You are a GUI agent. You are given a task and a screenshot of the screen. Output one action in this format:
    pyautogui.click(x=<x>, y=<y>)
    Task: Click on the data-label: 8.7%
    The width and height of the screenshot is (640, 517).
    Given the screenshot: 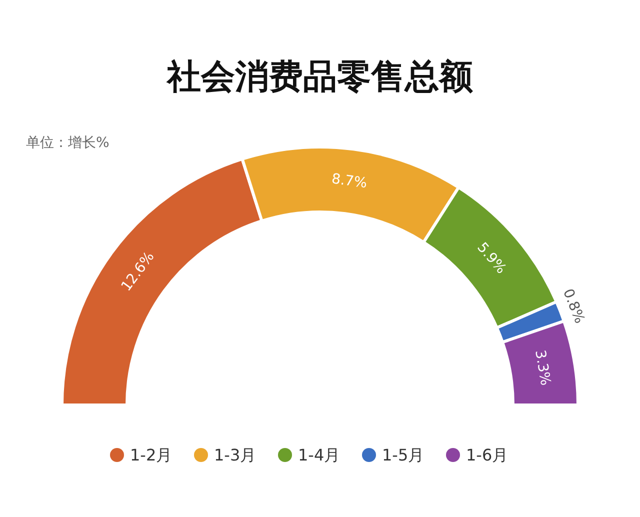 What is the action you would take?
    pyautogui.click(x=349, y=181)
    